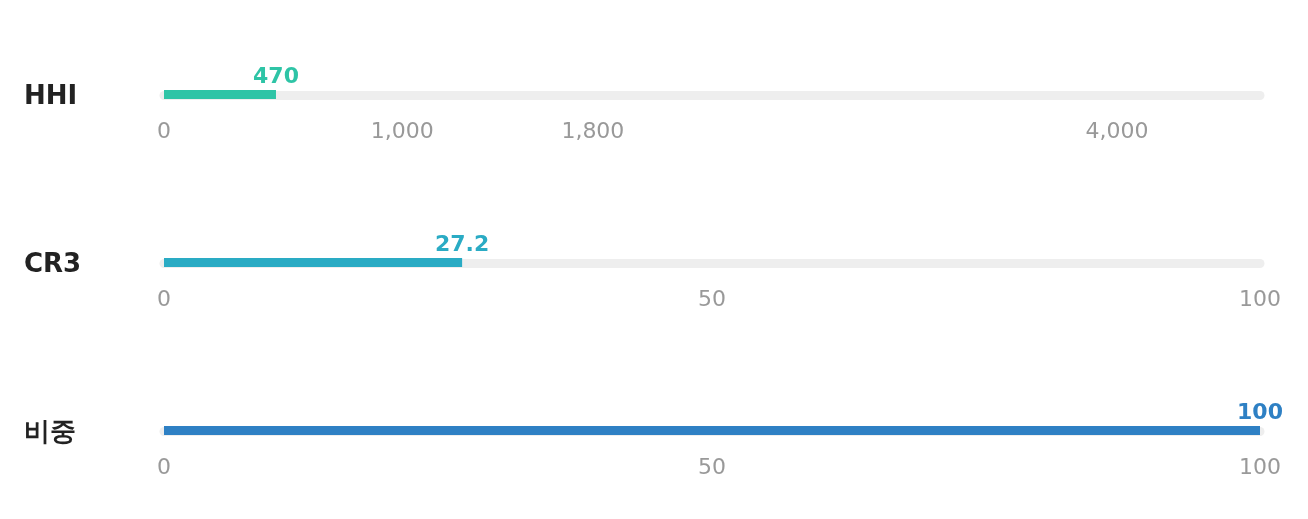 Image resolution: width=1308 pixels, height=519 pixels. What do you see at coordinates (462, 243) in the screenshot?
I see `data-label: 27.2` at bounding box center [462, 243].